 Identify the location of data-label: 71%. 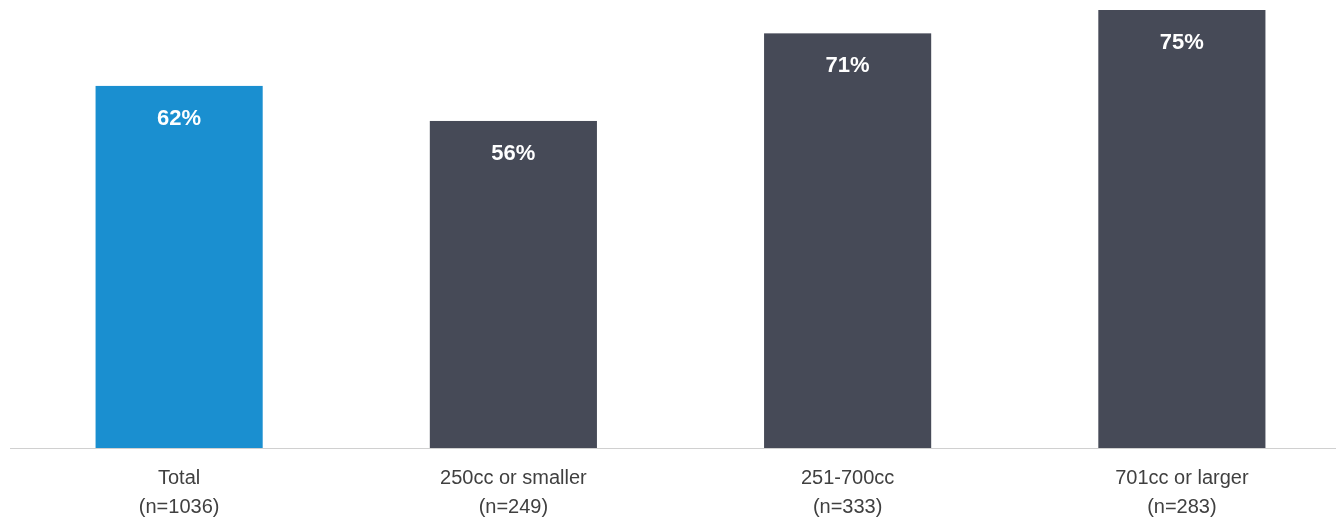
(847, 65).